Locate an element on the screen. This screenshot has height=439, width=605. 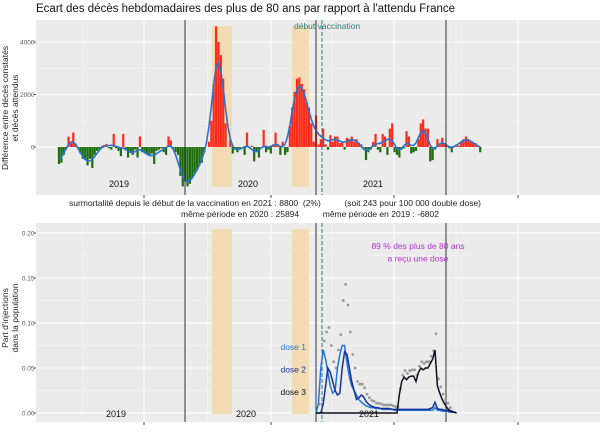
coverage-annotation: 89 % des plus de 80 ans is located at coordinates (417, 246).